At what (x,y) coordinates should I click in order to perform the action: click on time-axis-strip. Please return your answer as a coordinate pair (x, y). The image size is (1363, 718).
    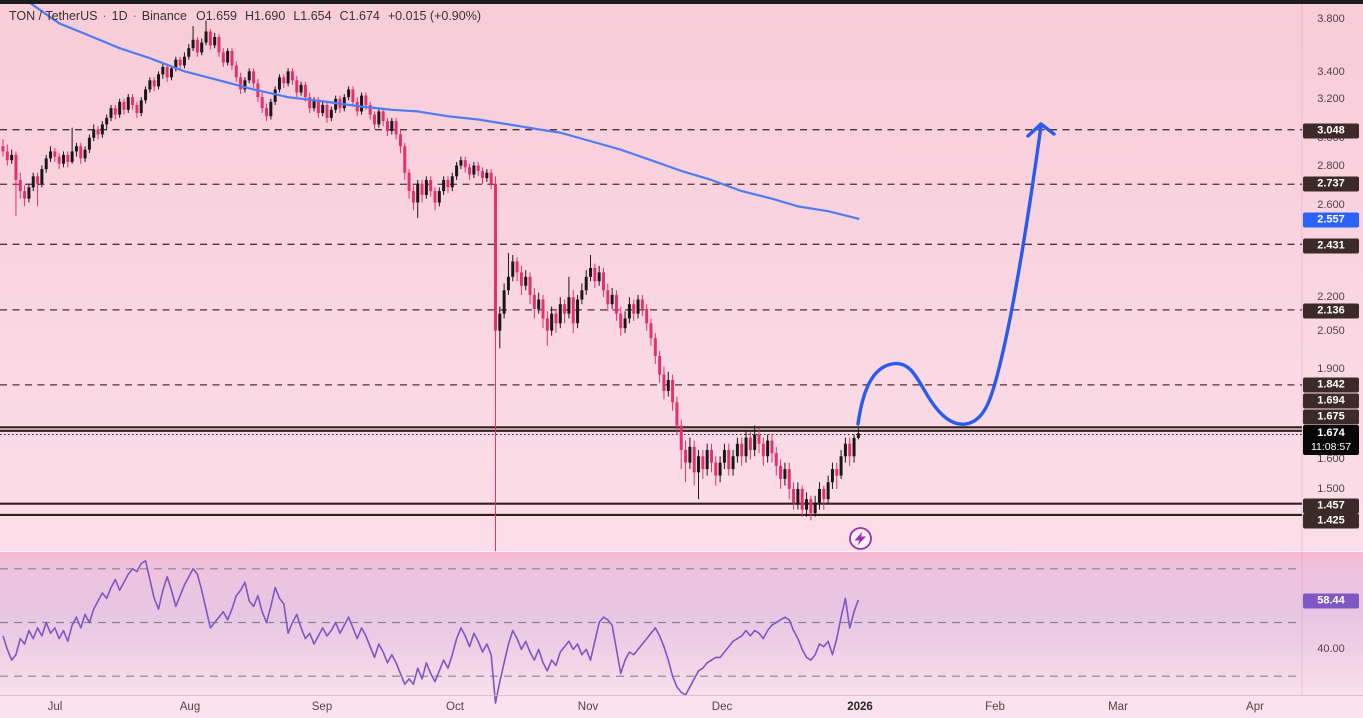
    Looking at the image, I should click on (681, 706).